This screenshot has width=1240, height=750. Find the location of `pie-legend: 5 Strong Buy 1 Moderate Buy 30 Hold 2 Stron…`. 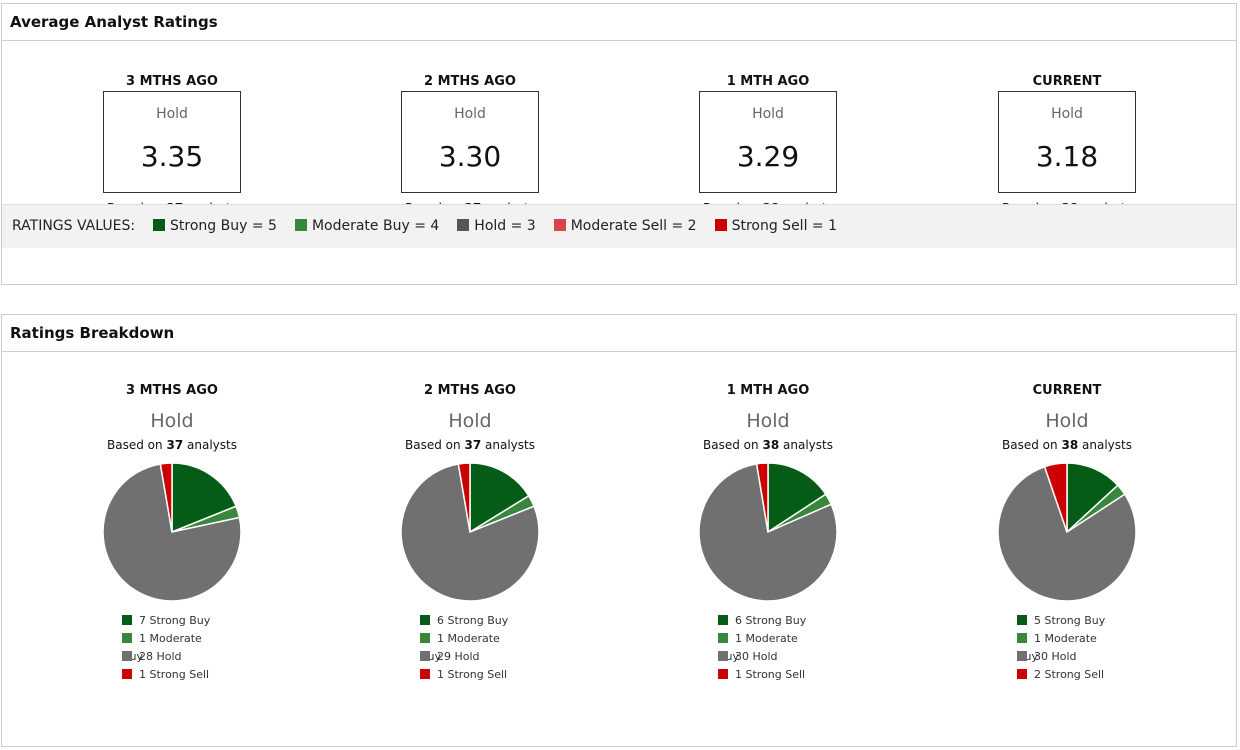

pie-legend: 5 Strong Buy 1 Moderate Buy 30 Hold 2 Stron… is located at coordinates (1067, 648).